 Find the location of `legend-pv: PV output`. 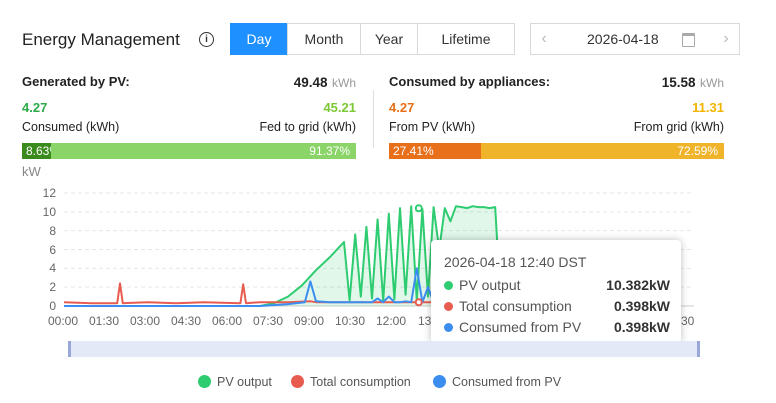

legend-pv: PV output is located at coordinates (235, 382).